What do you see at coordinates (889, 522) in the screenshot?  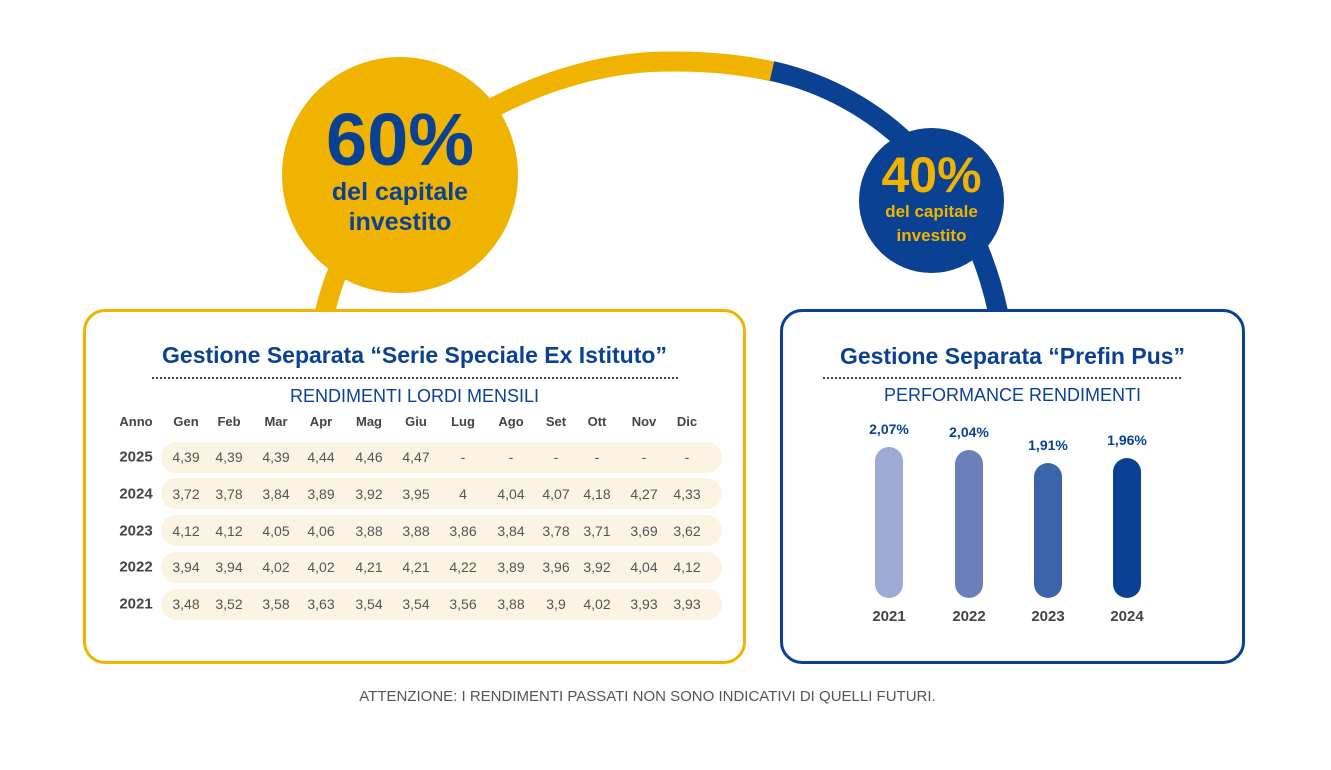 I see `bar-2021` at bounding box center [889, 522].